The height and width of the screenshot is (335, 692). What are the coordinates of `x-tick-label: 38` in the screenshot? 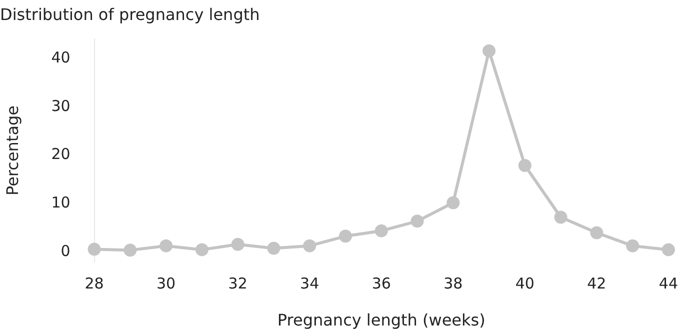 It's located at (453, 283).